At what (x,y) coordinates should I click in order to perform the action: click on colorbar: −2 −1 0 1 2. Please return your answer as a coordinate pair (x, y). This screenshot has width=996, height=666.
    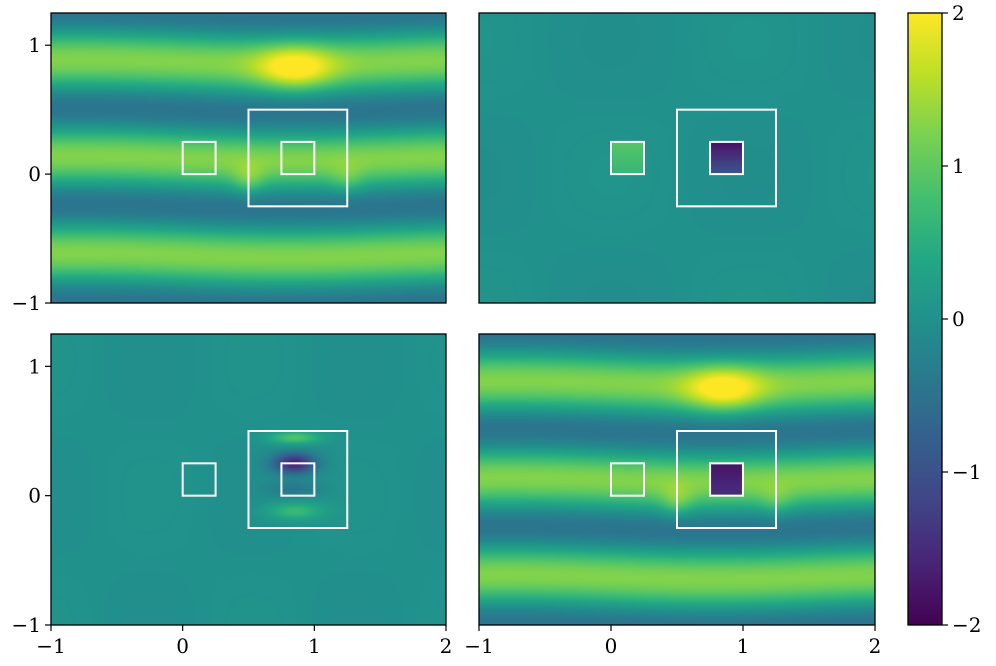
    Looking at the image, I should click on (944, 319).